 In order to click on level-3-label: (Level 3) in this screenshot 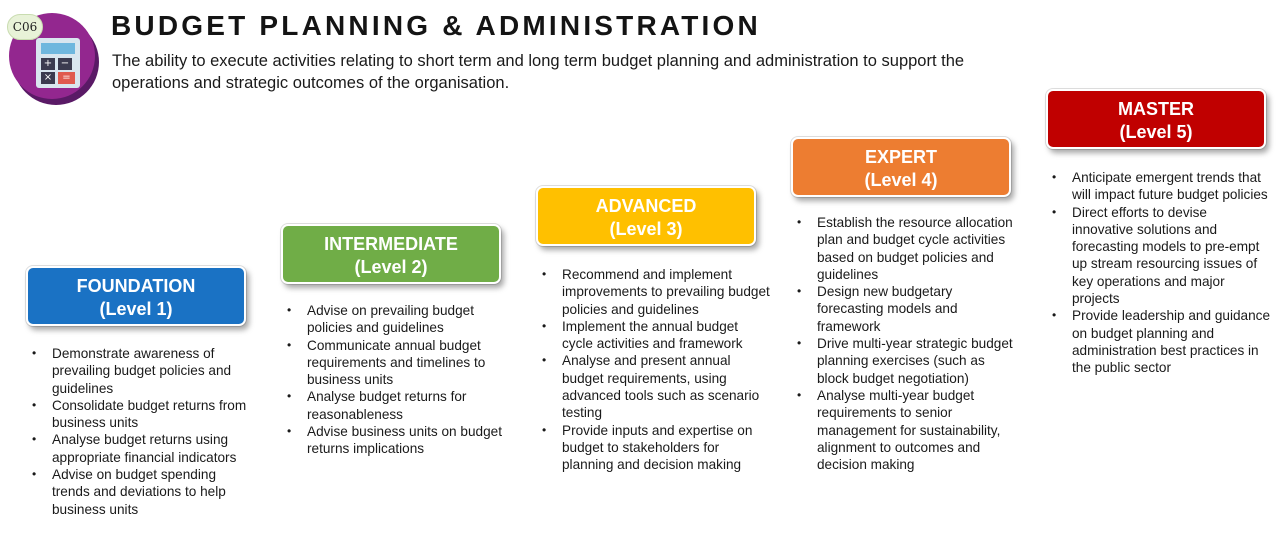, I will do `click(646, 229)`.